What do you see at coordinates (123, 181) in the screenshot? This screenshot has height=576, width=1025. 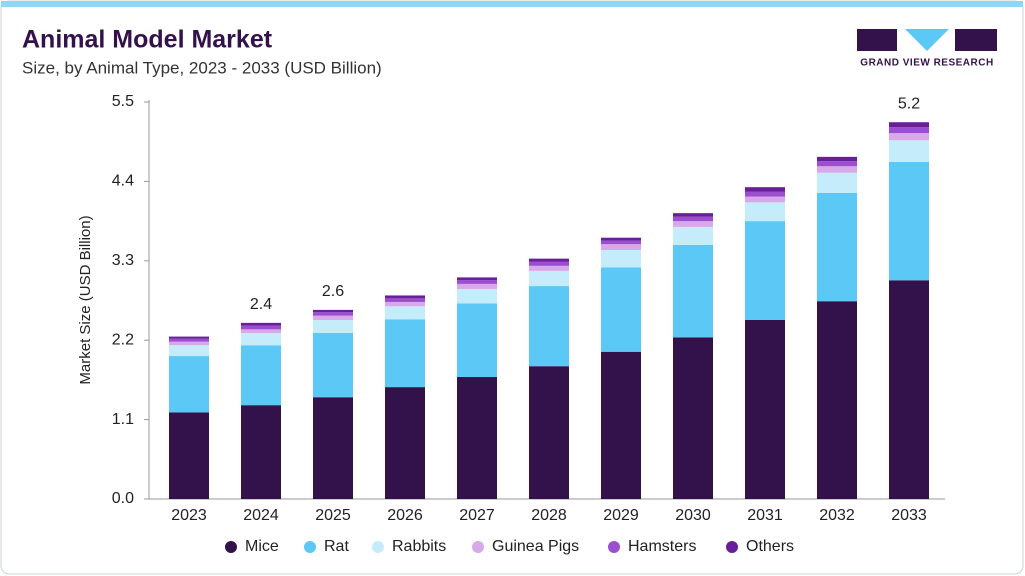 I see `y-tick-label: 4.4` at bounding box center [123, 181].